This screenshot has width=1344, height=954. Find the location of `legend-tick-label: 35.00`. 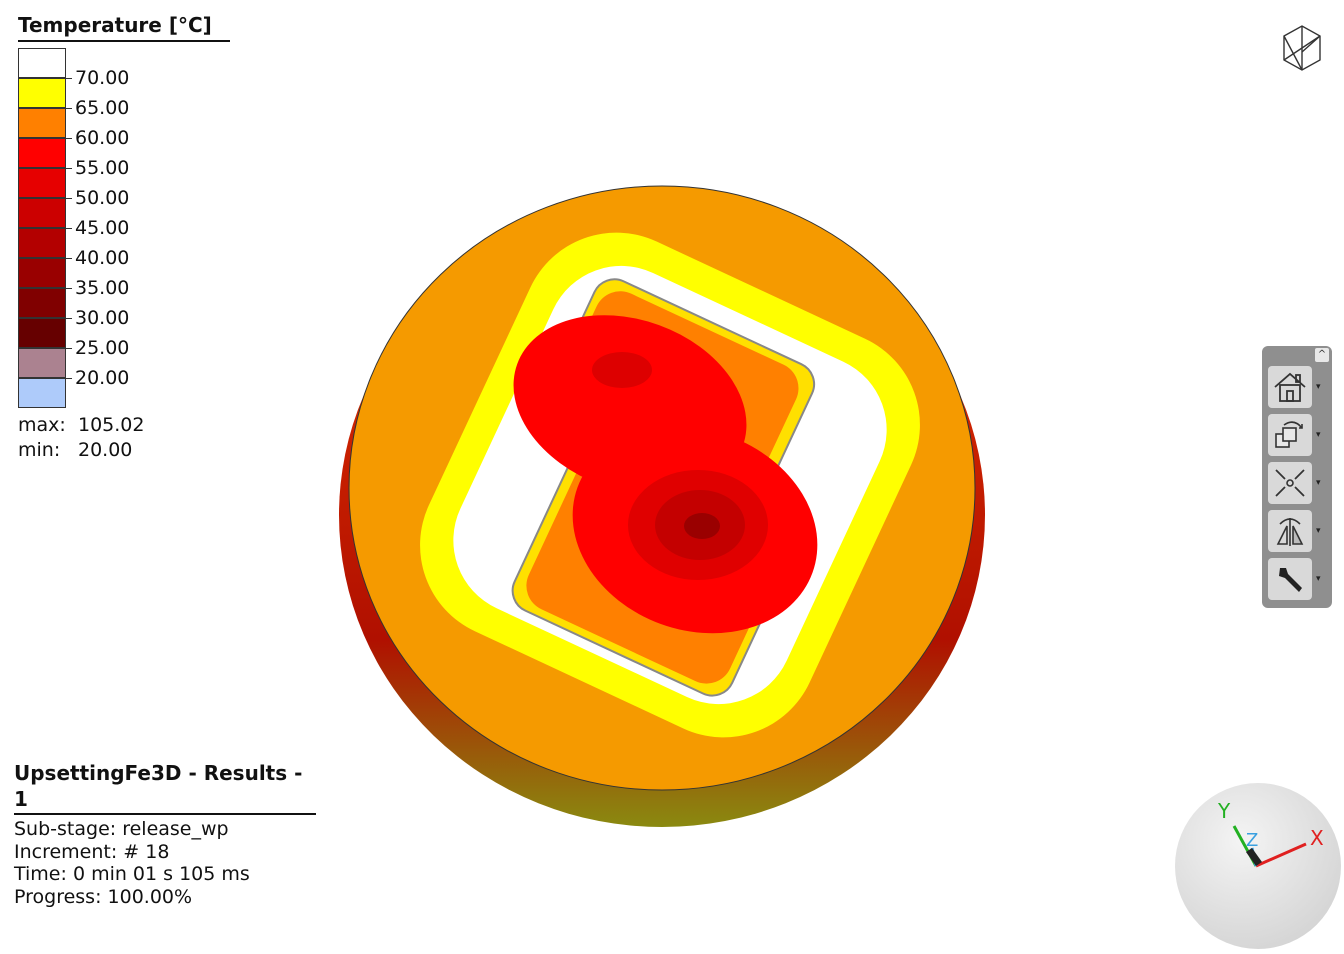

legend-tick-label: 35.00 is located at coordinates (102, 288).